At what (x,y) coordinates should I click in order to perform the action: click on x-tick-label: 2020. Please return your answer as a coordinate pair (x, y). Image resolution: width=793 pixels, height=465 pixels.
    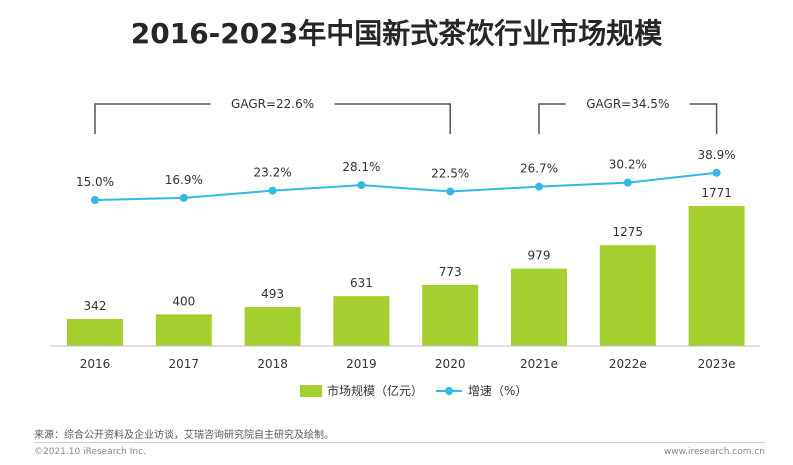
    Looking at the image, I should click on (450, 364).